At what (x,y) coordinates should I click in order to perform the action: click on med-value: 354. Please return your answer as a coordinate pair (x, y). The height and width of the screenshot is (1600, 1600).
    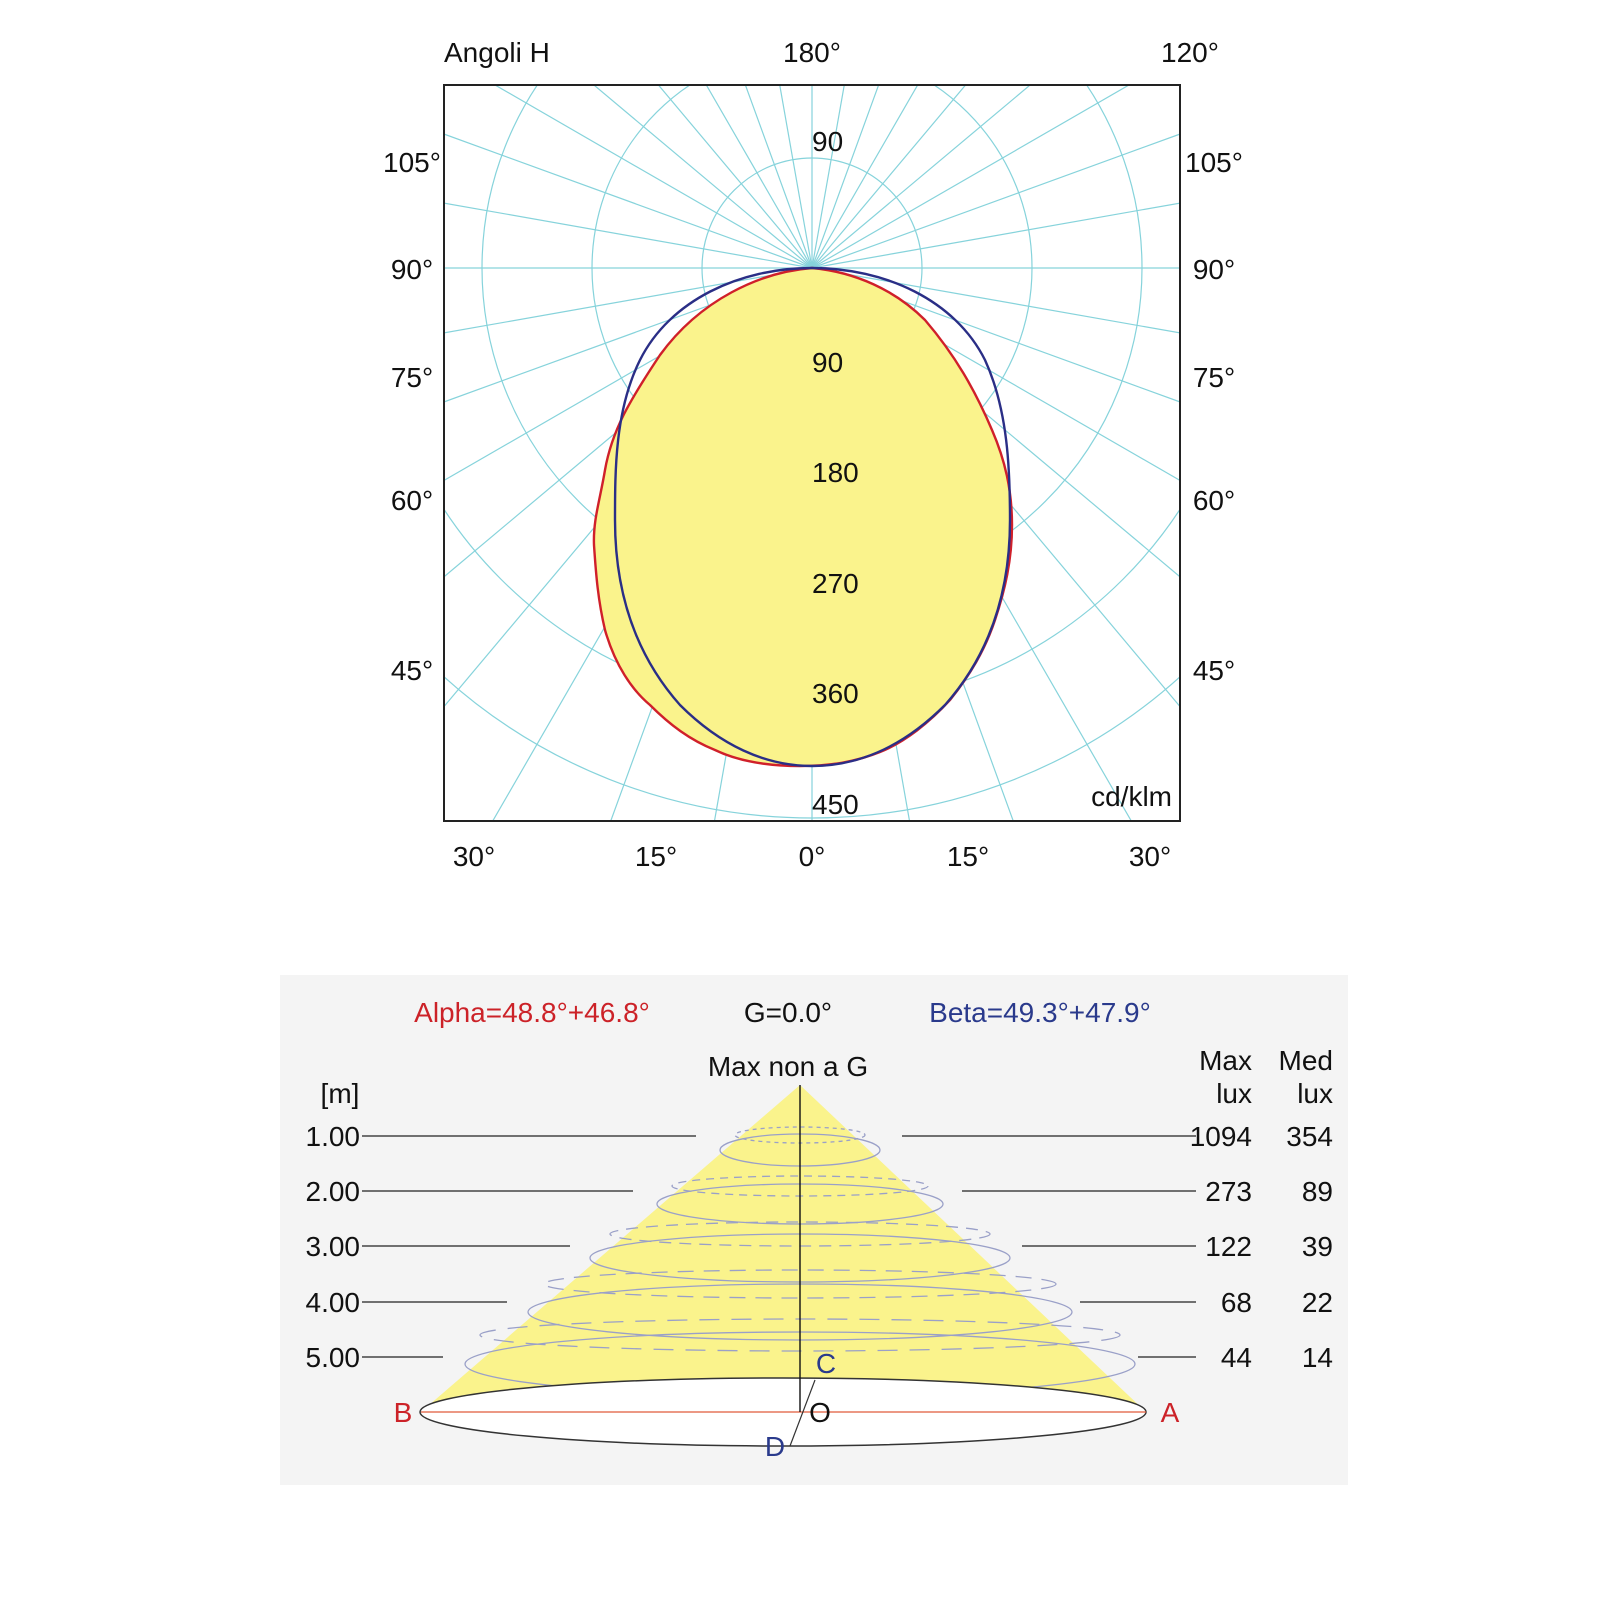
    Looking at the image, I should click on (1309, 1136).